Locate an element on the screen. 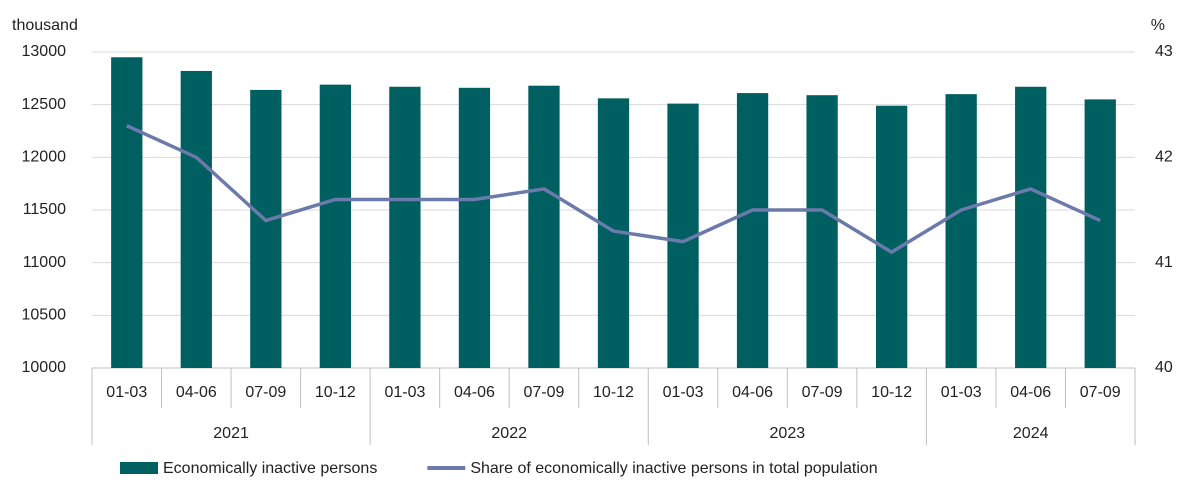 This screenshot has width=1178, height=480. y2-axis-label: % is located at coordinates (1158, 25).